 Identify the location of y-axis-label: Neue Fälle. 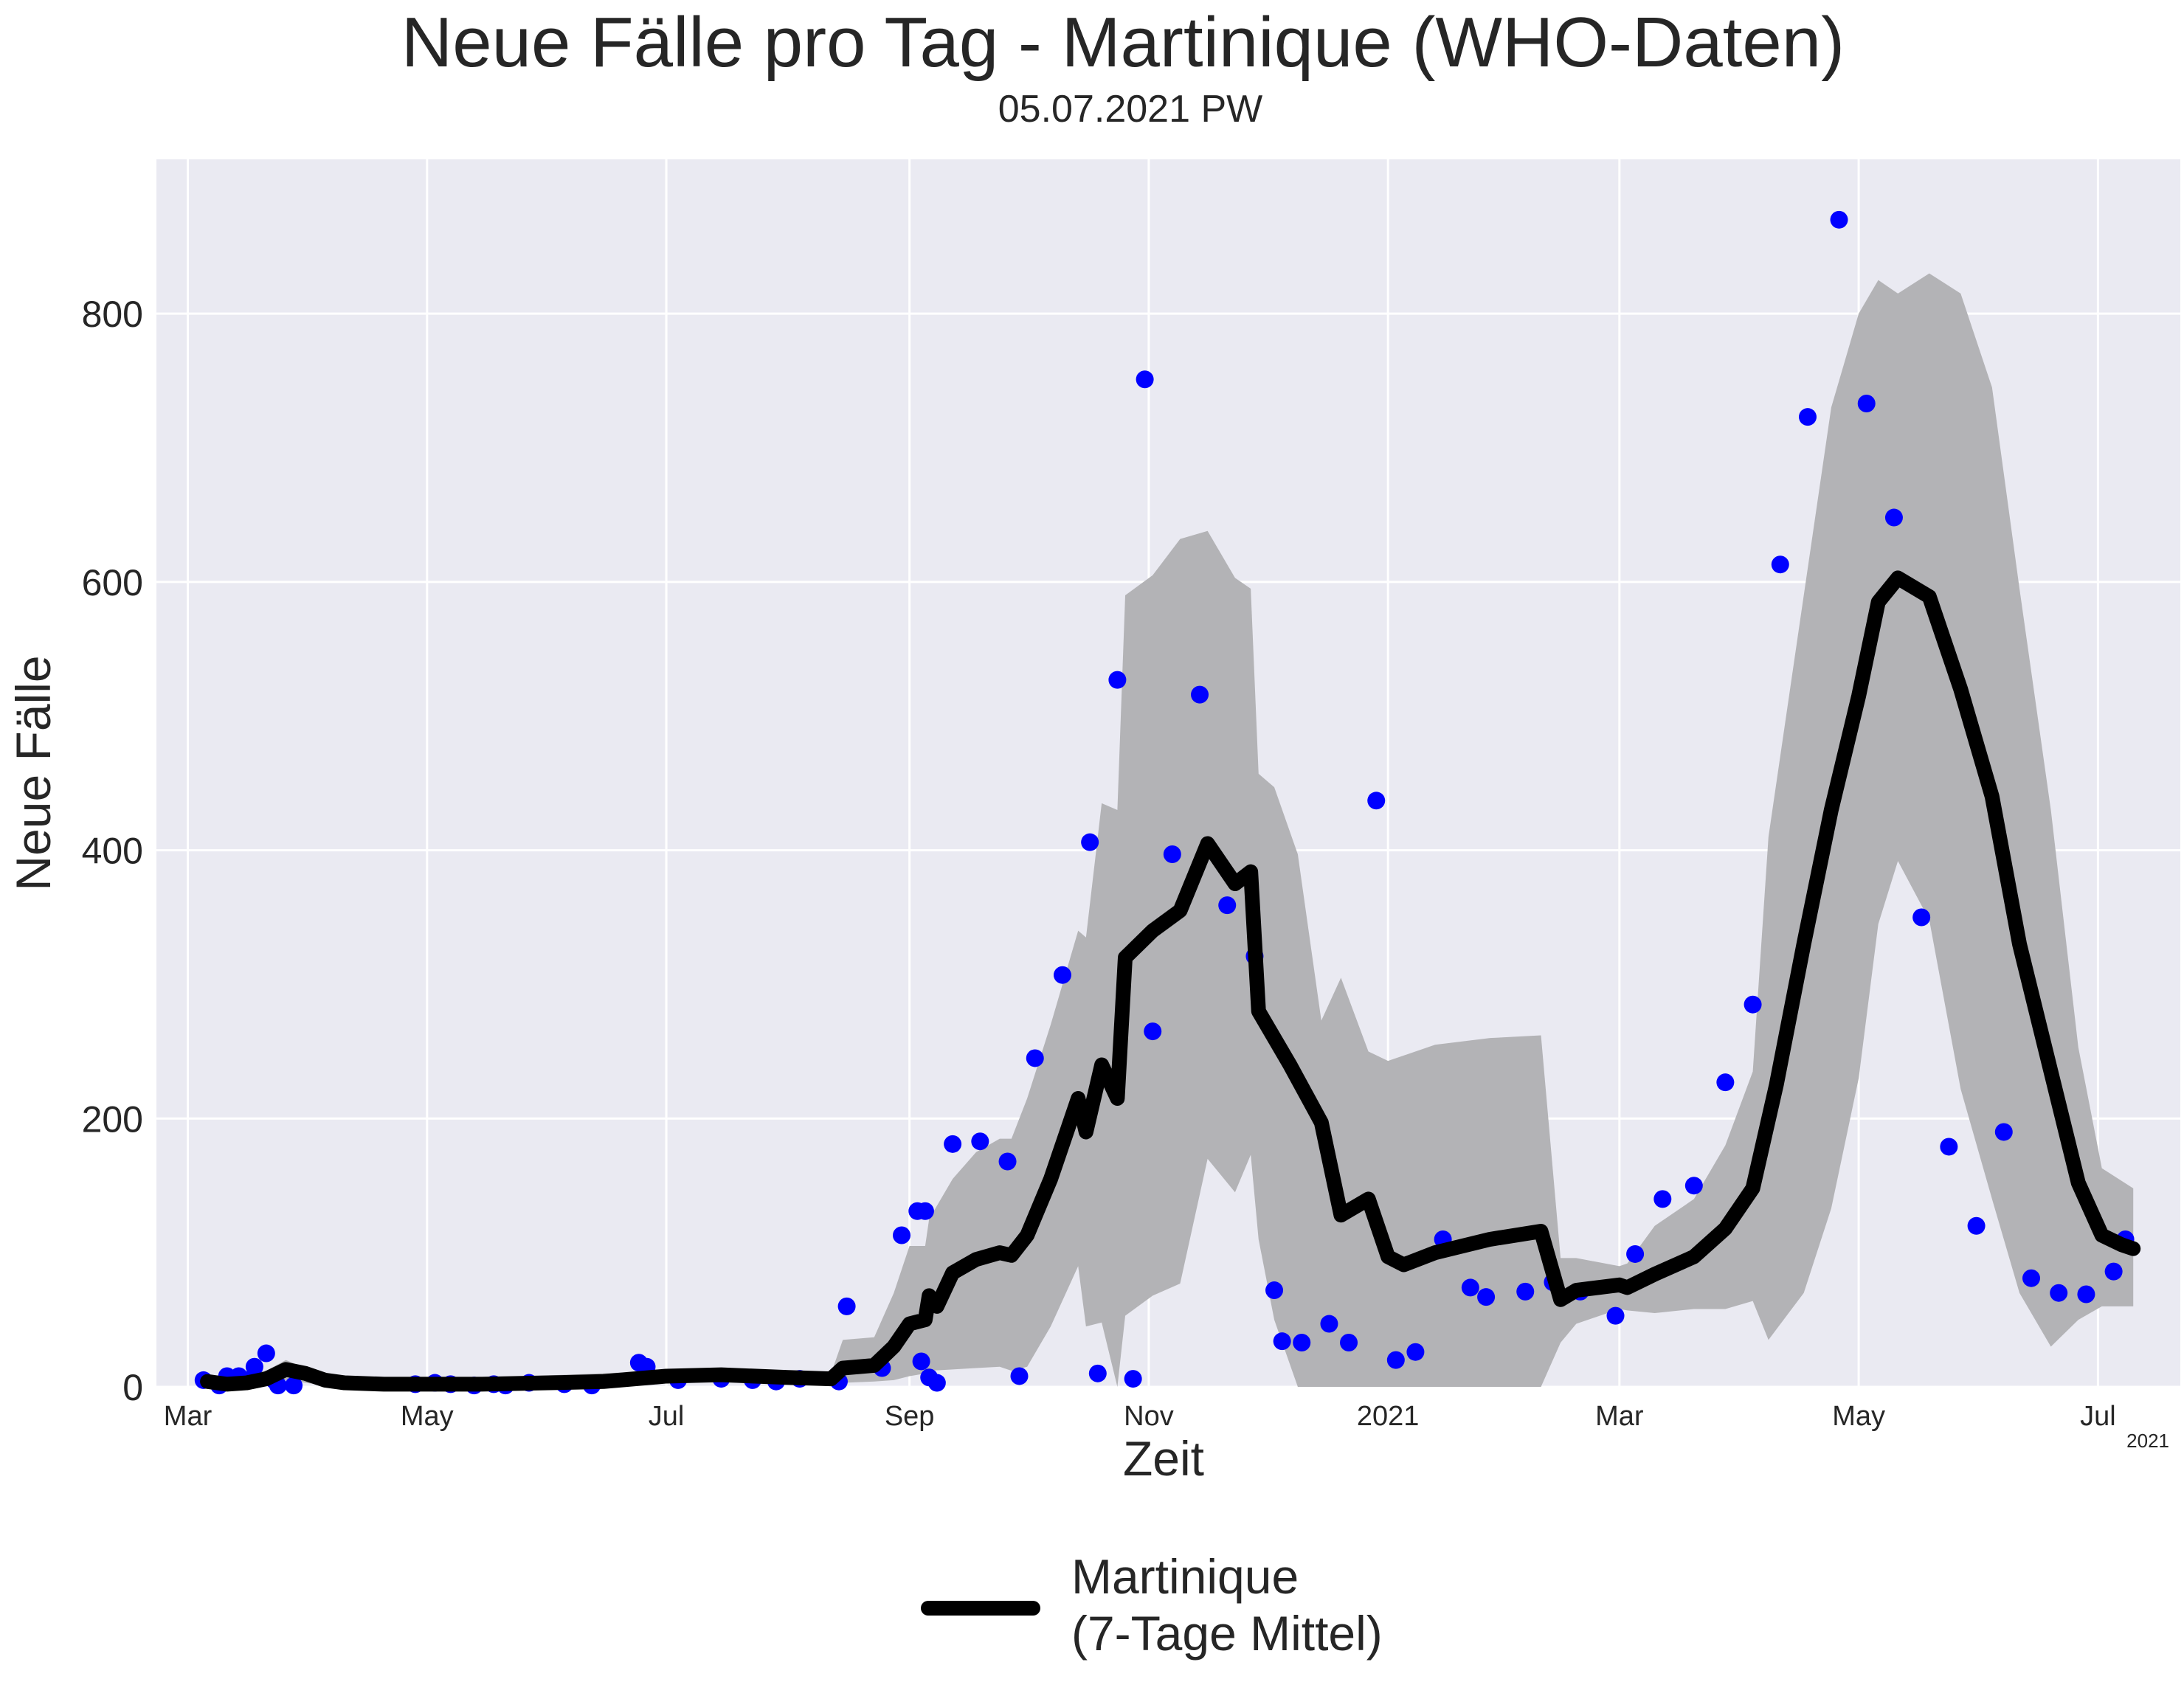
(34, 772).